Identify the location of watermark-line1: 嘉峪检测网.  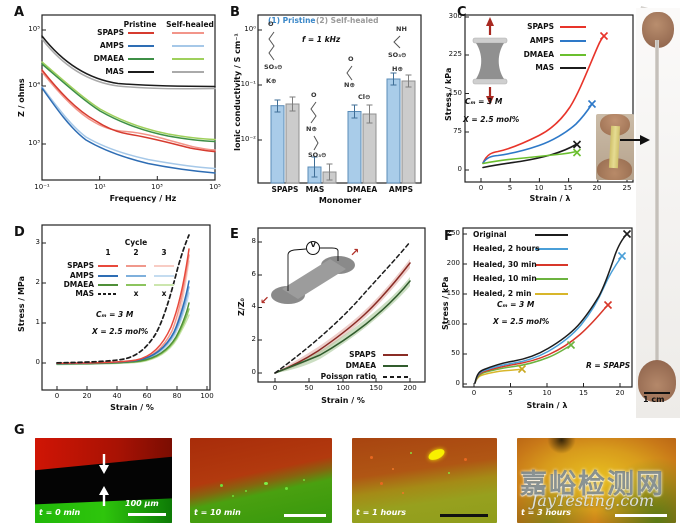
(592, 484).